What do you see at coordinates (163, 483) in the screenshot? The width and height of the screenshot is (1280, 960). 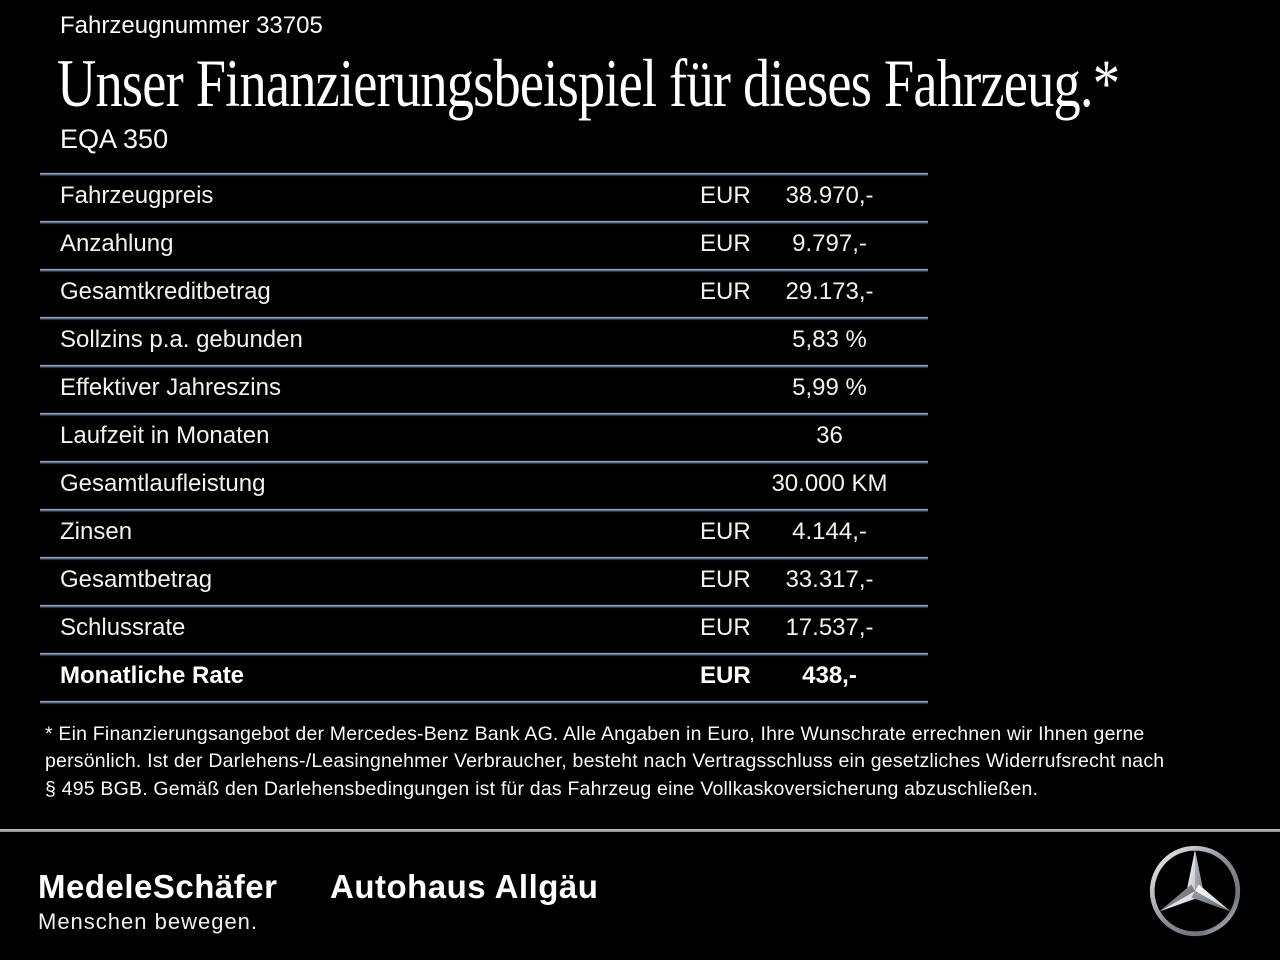 I see `row-label: Gesamtlaufleistung` at bounding box center [163, 483].